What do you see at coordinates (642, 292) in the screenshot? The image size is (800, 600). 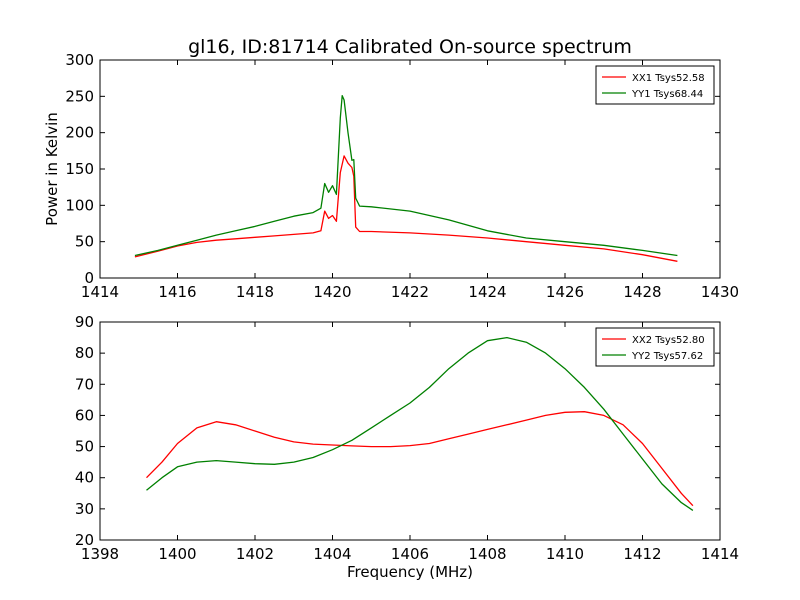 I see `x-tick-label: 1428` at bounding box center [642, 292].